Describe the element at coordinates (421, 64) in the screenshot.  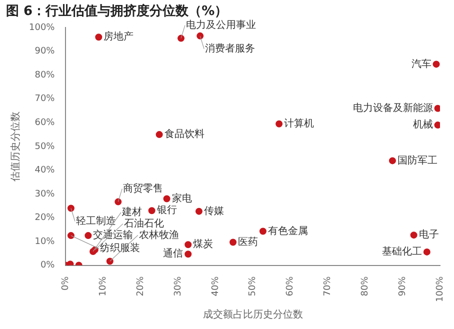
I see `annotation: 汽车` at that location.